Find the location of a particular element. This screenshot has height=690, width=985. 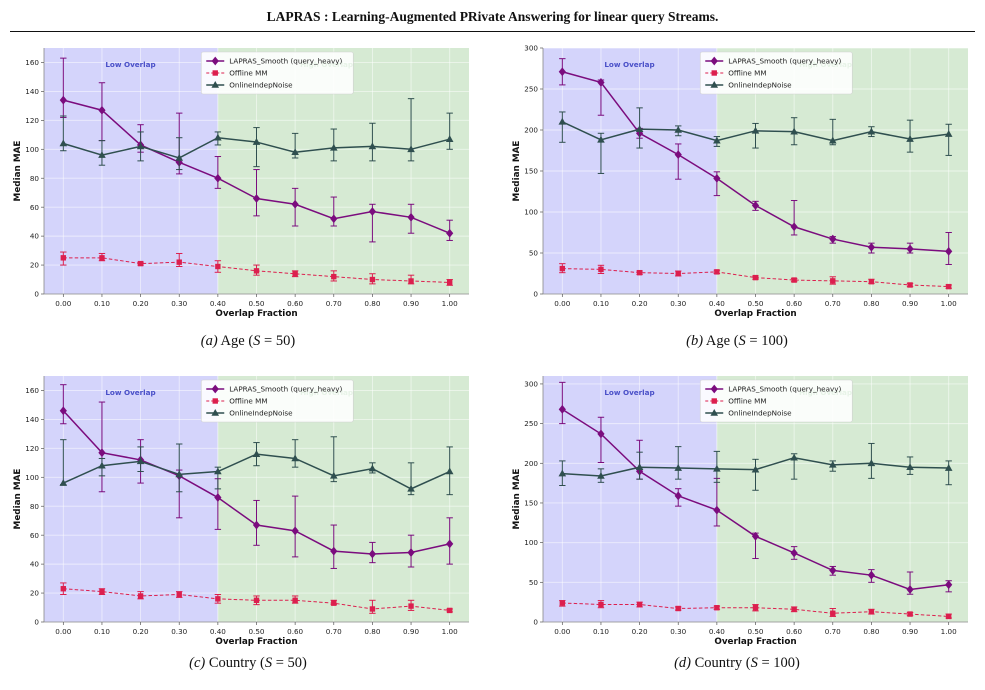

x-tick-label: 0.90 is located at coordinates (411, 303).